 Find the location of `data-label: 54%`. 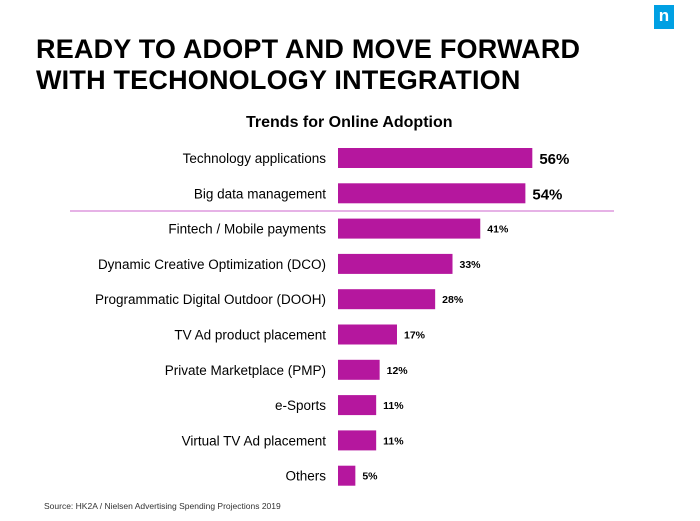

data-label: 54% is located at coordinates (547, 194).